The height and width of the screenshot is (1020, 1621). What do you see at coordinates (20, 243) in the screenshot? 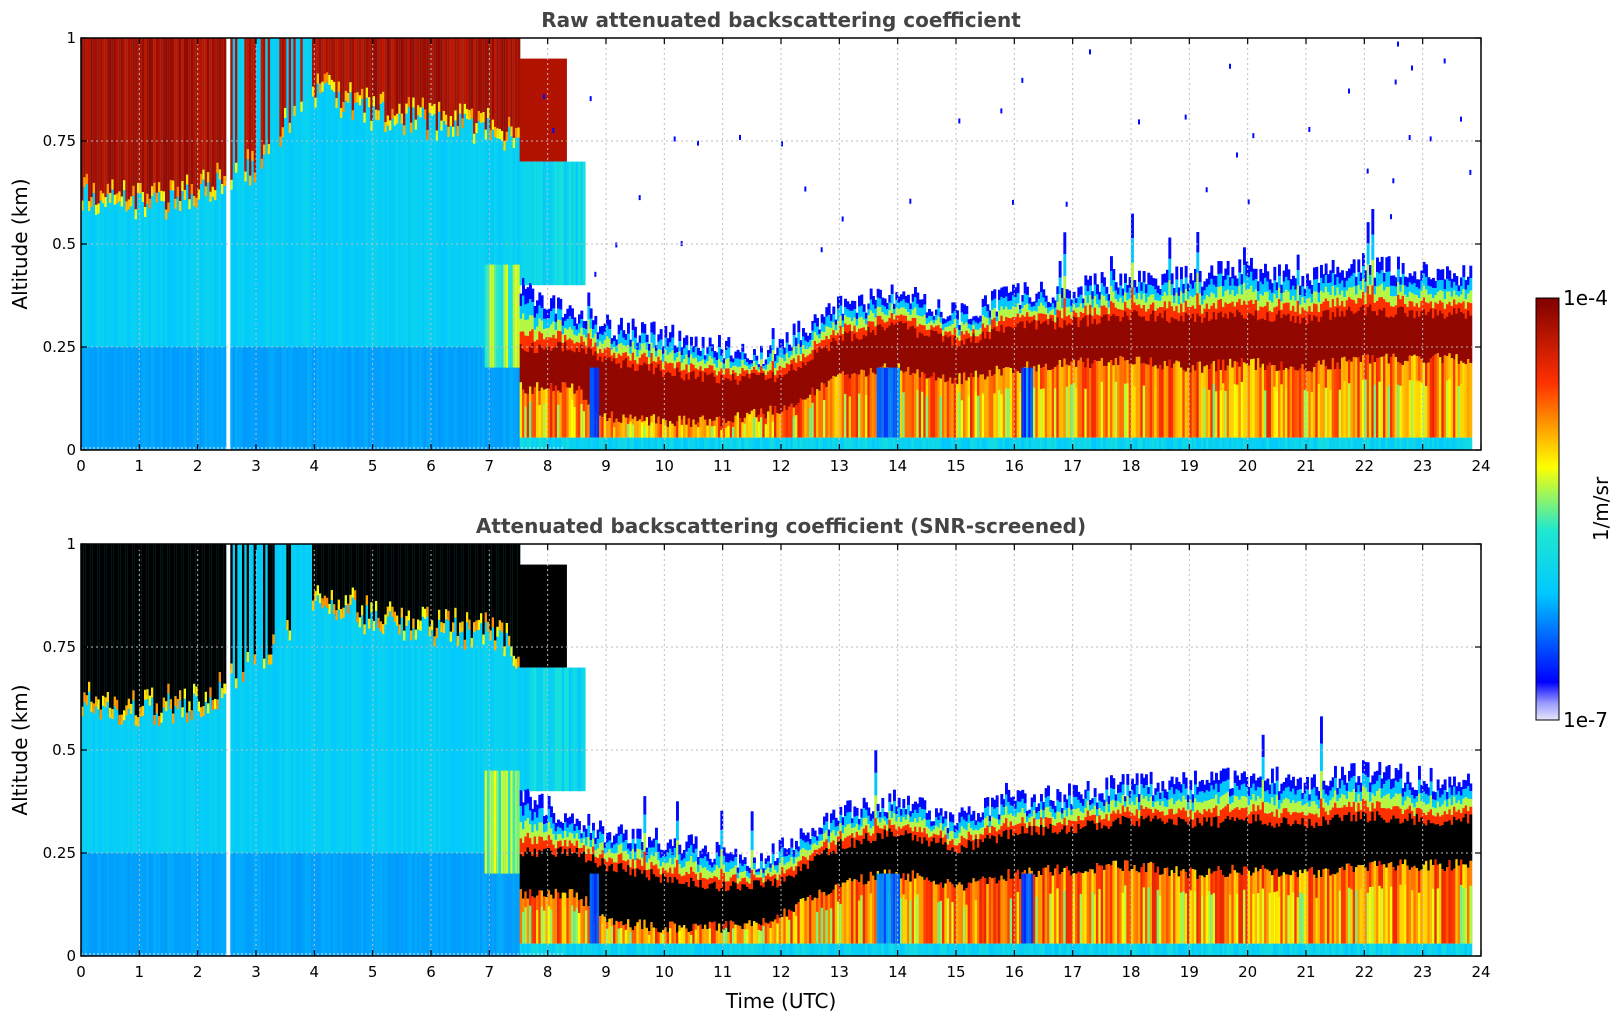
I see `panel-raw-ylabel: Altitude (km)` at bounding box center [20, 243].